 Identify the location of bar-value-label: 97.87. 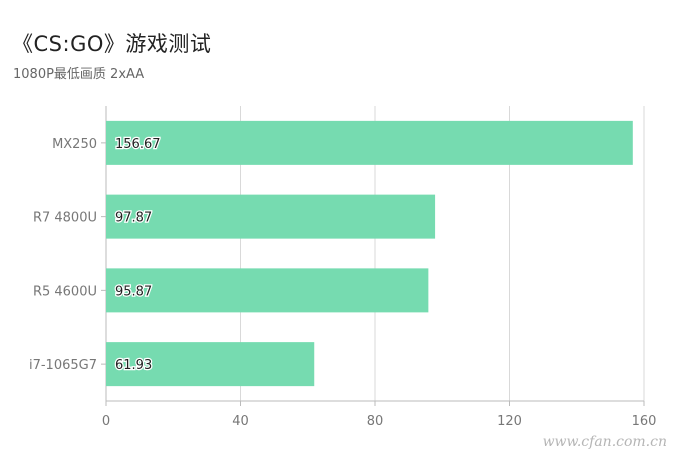
(133, 218).